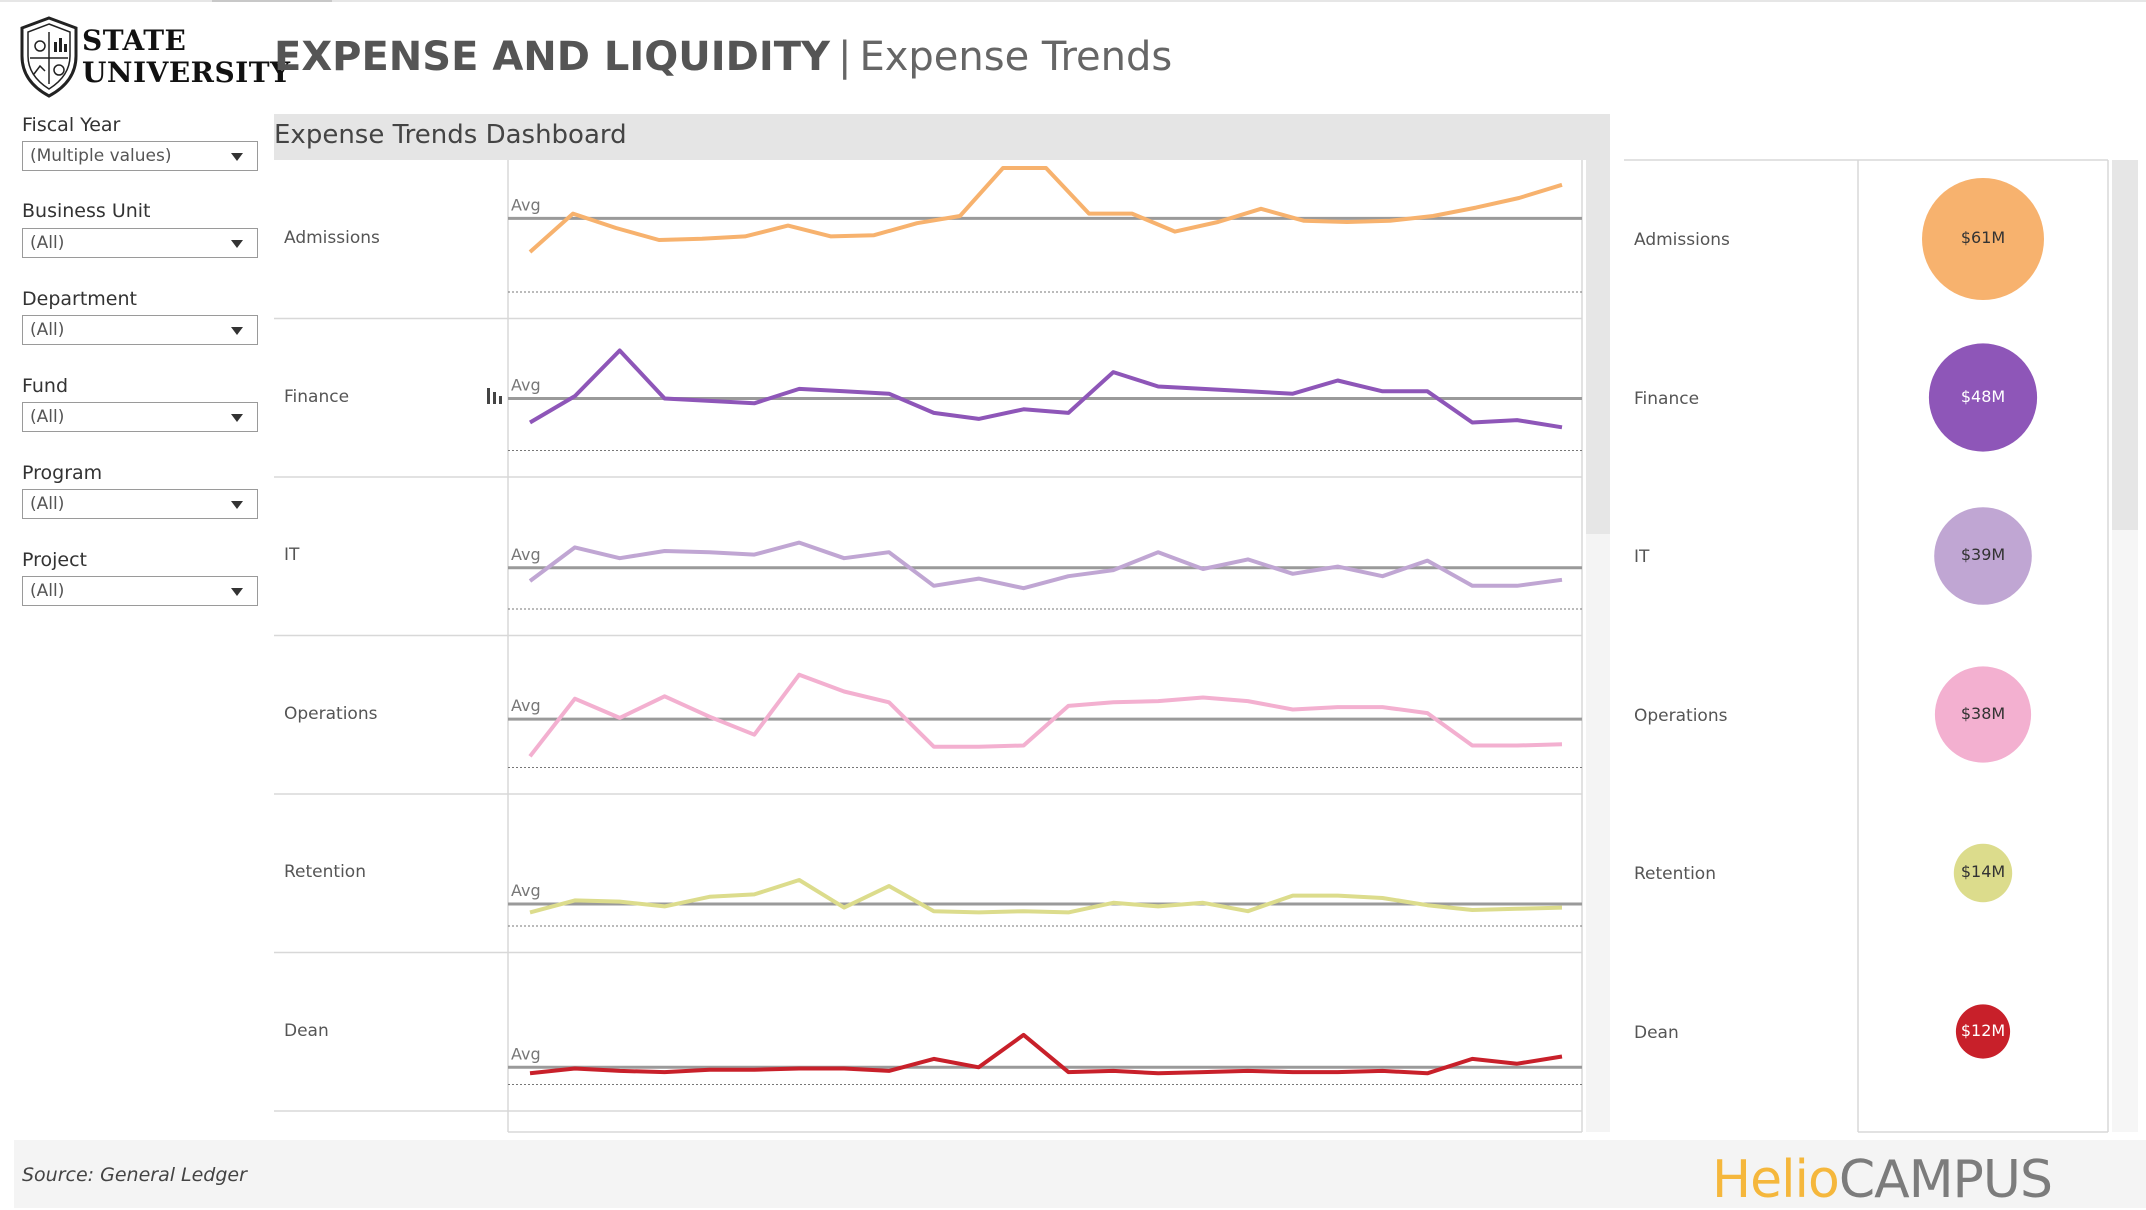 Image resolution: width=2146 pixels, height=1210 pixels. I want to click on top-border-accent, so click(272, 1).